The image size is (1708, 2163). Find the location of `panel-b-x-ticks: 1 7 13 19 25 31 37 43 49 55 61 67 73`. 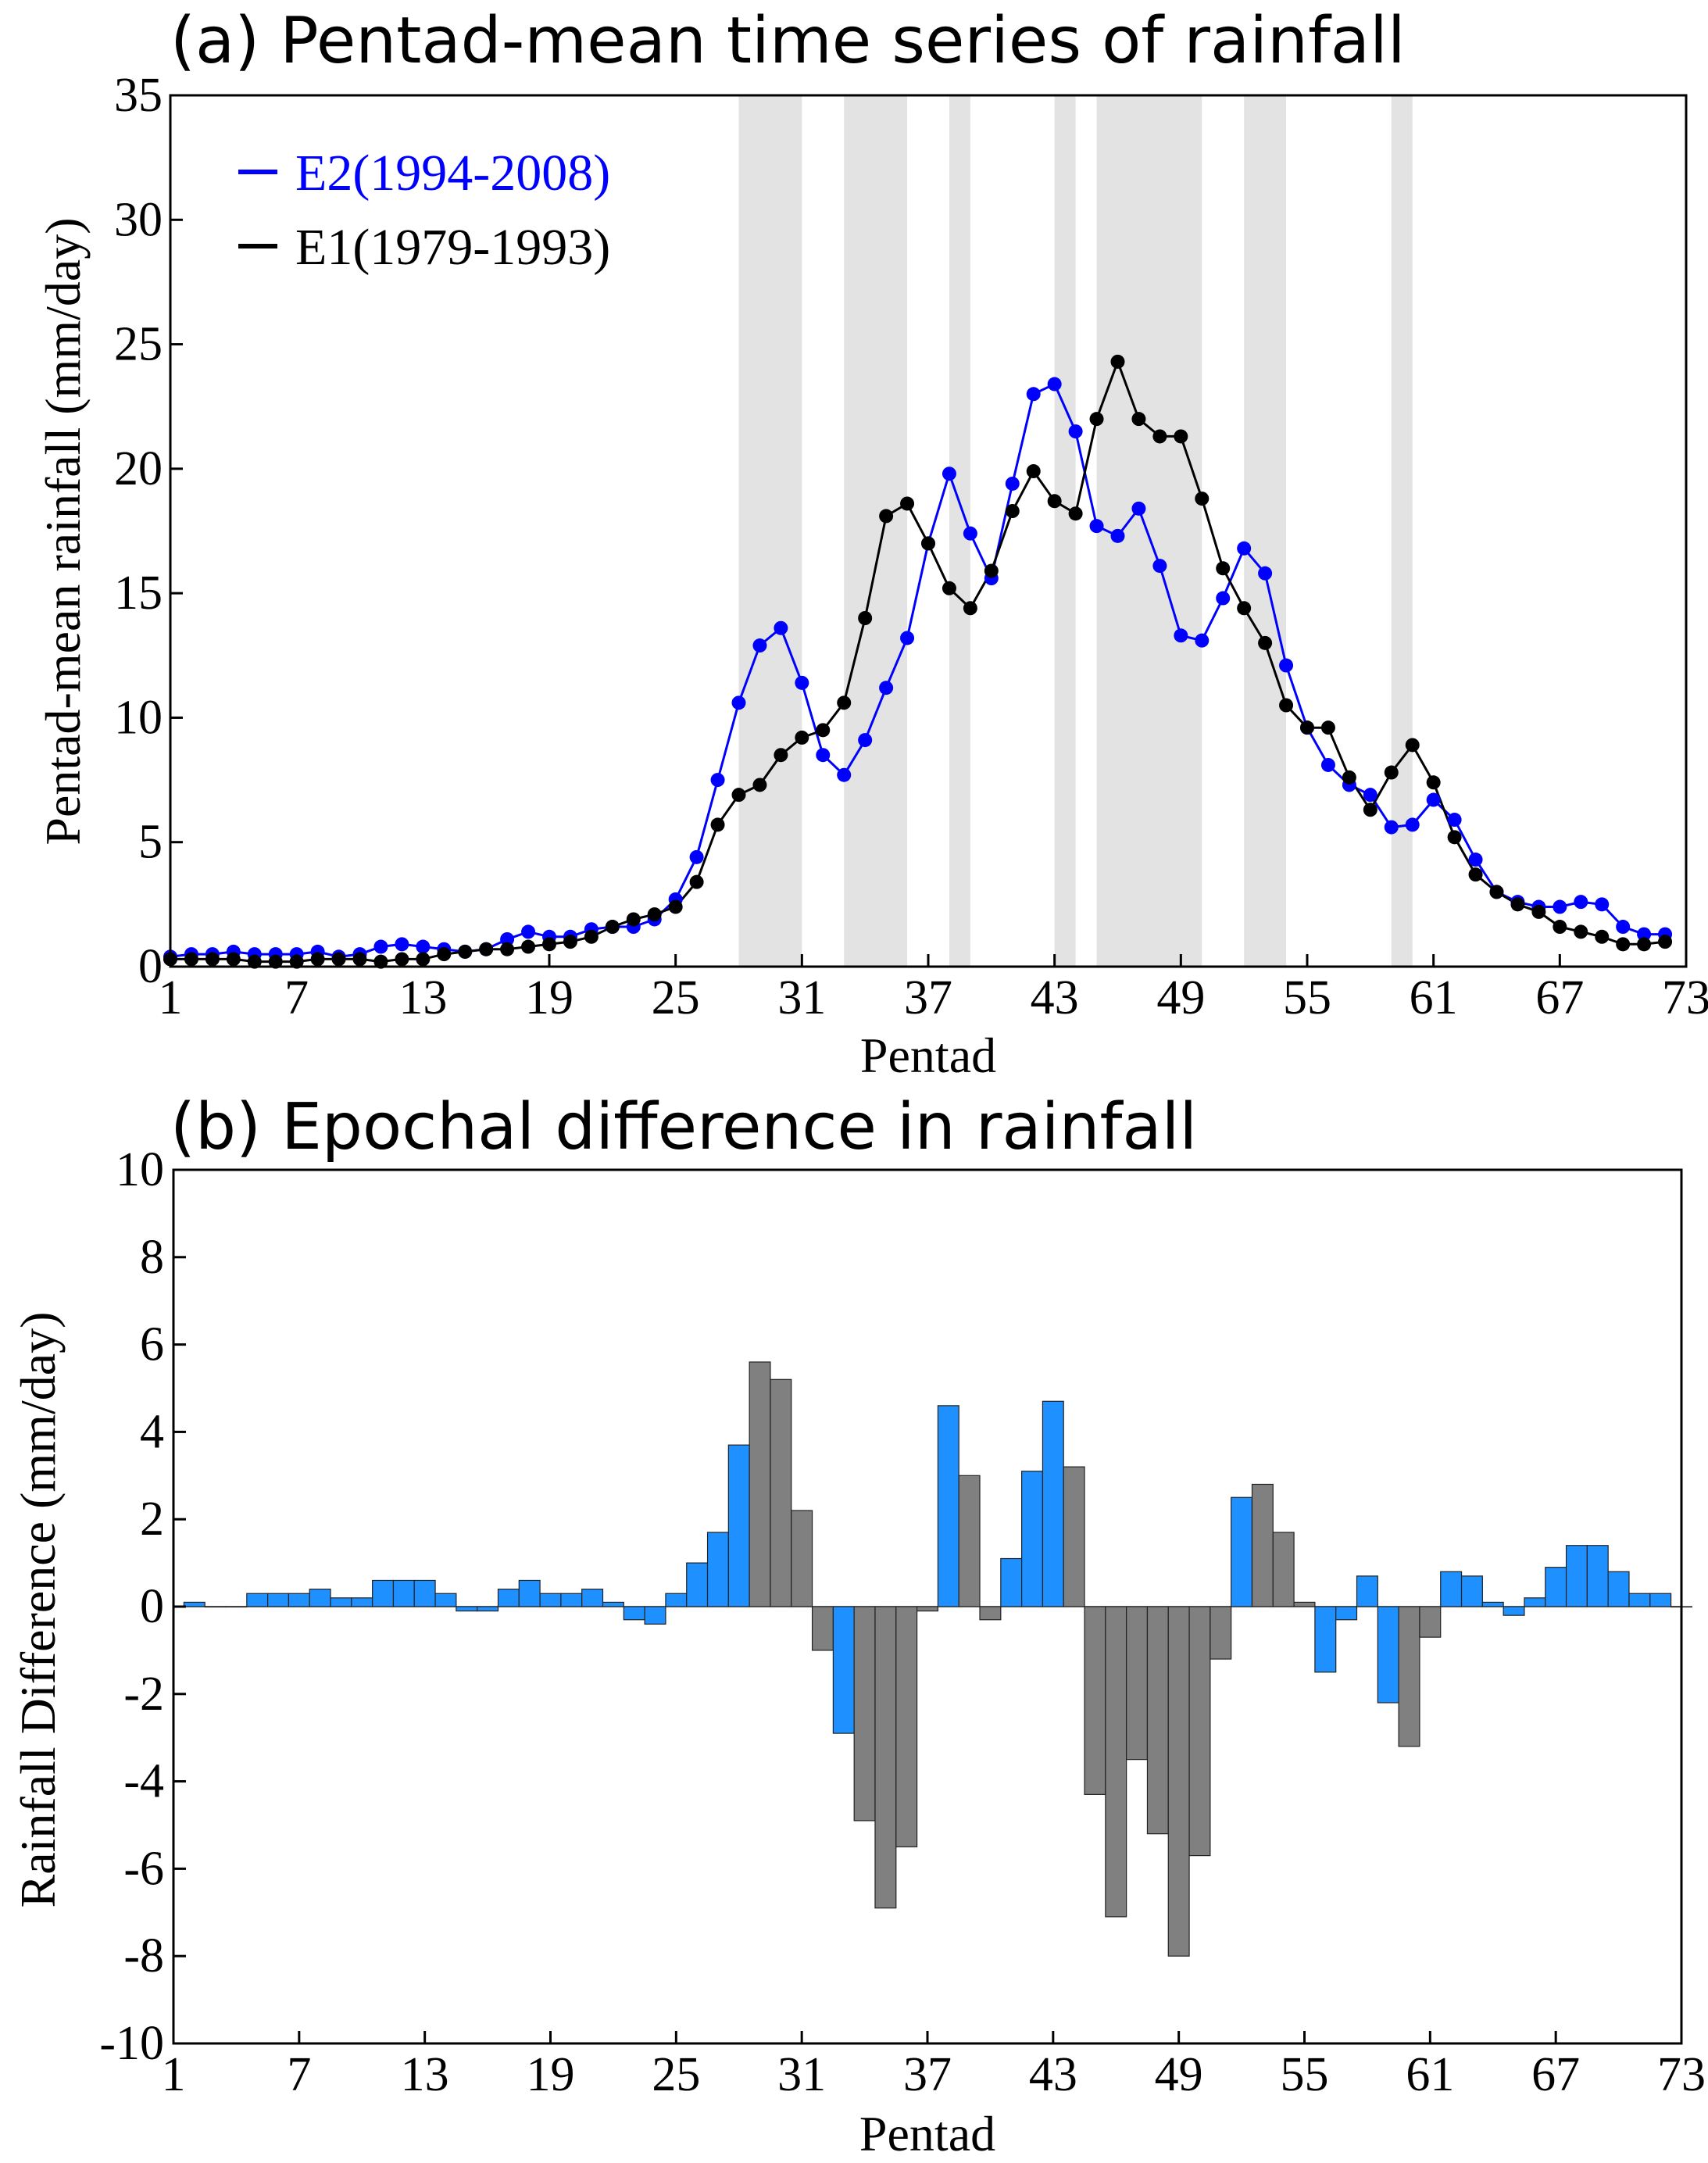

panel-b-x-ticks: 1 7 13 19 25 31 37 43 49 55 61 67 73 is located at coordinates (934, 2066).